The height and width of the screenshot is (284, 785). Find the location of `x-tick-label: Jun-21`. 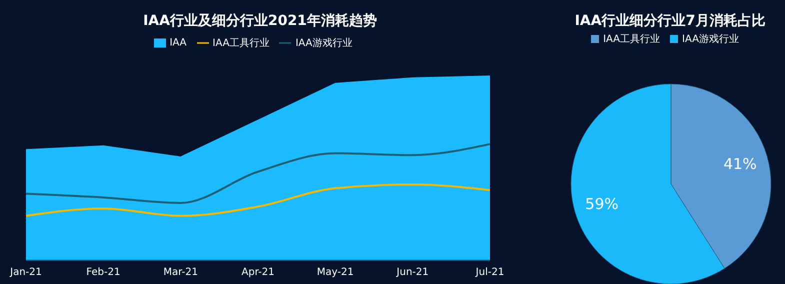

x-tick-label: Jun-21 is located at coordinates (412, 272).